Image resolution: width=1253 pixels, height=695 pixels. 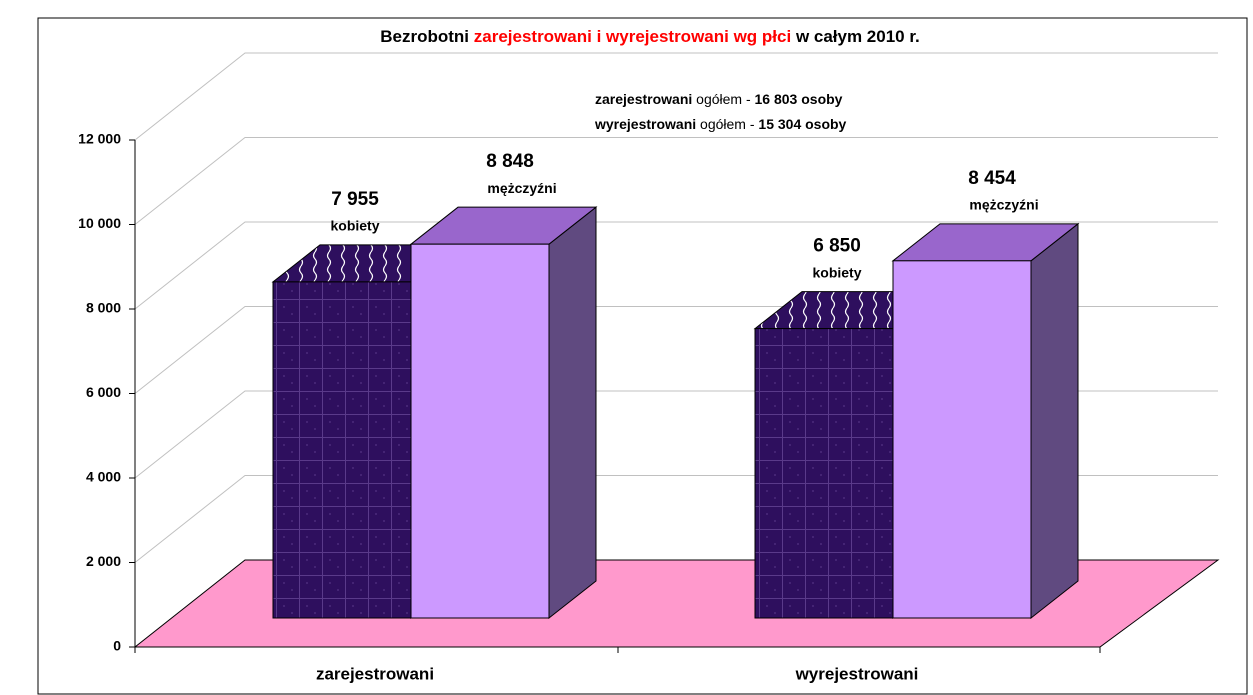 I want to click on annotation-part: zarejestrowani, so click(x=643, y=99).